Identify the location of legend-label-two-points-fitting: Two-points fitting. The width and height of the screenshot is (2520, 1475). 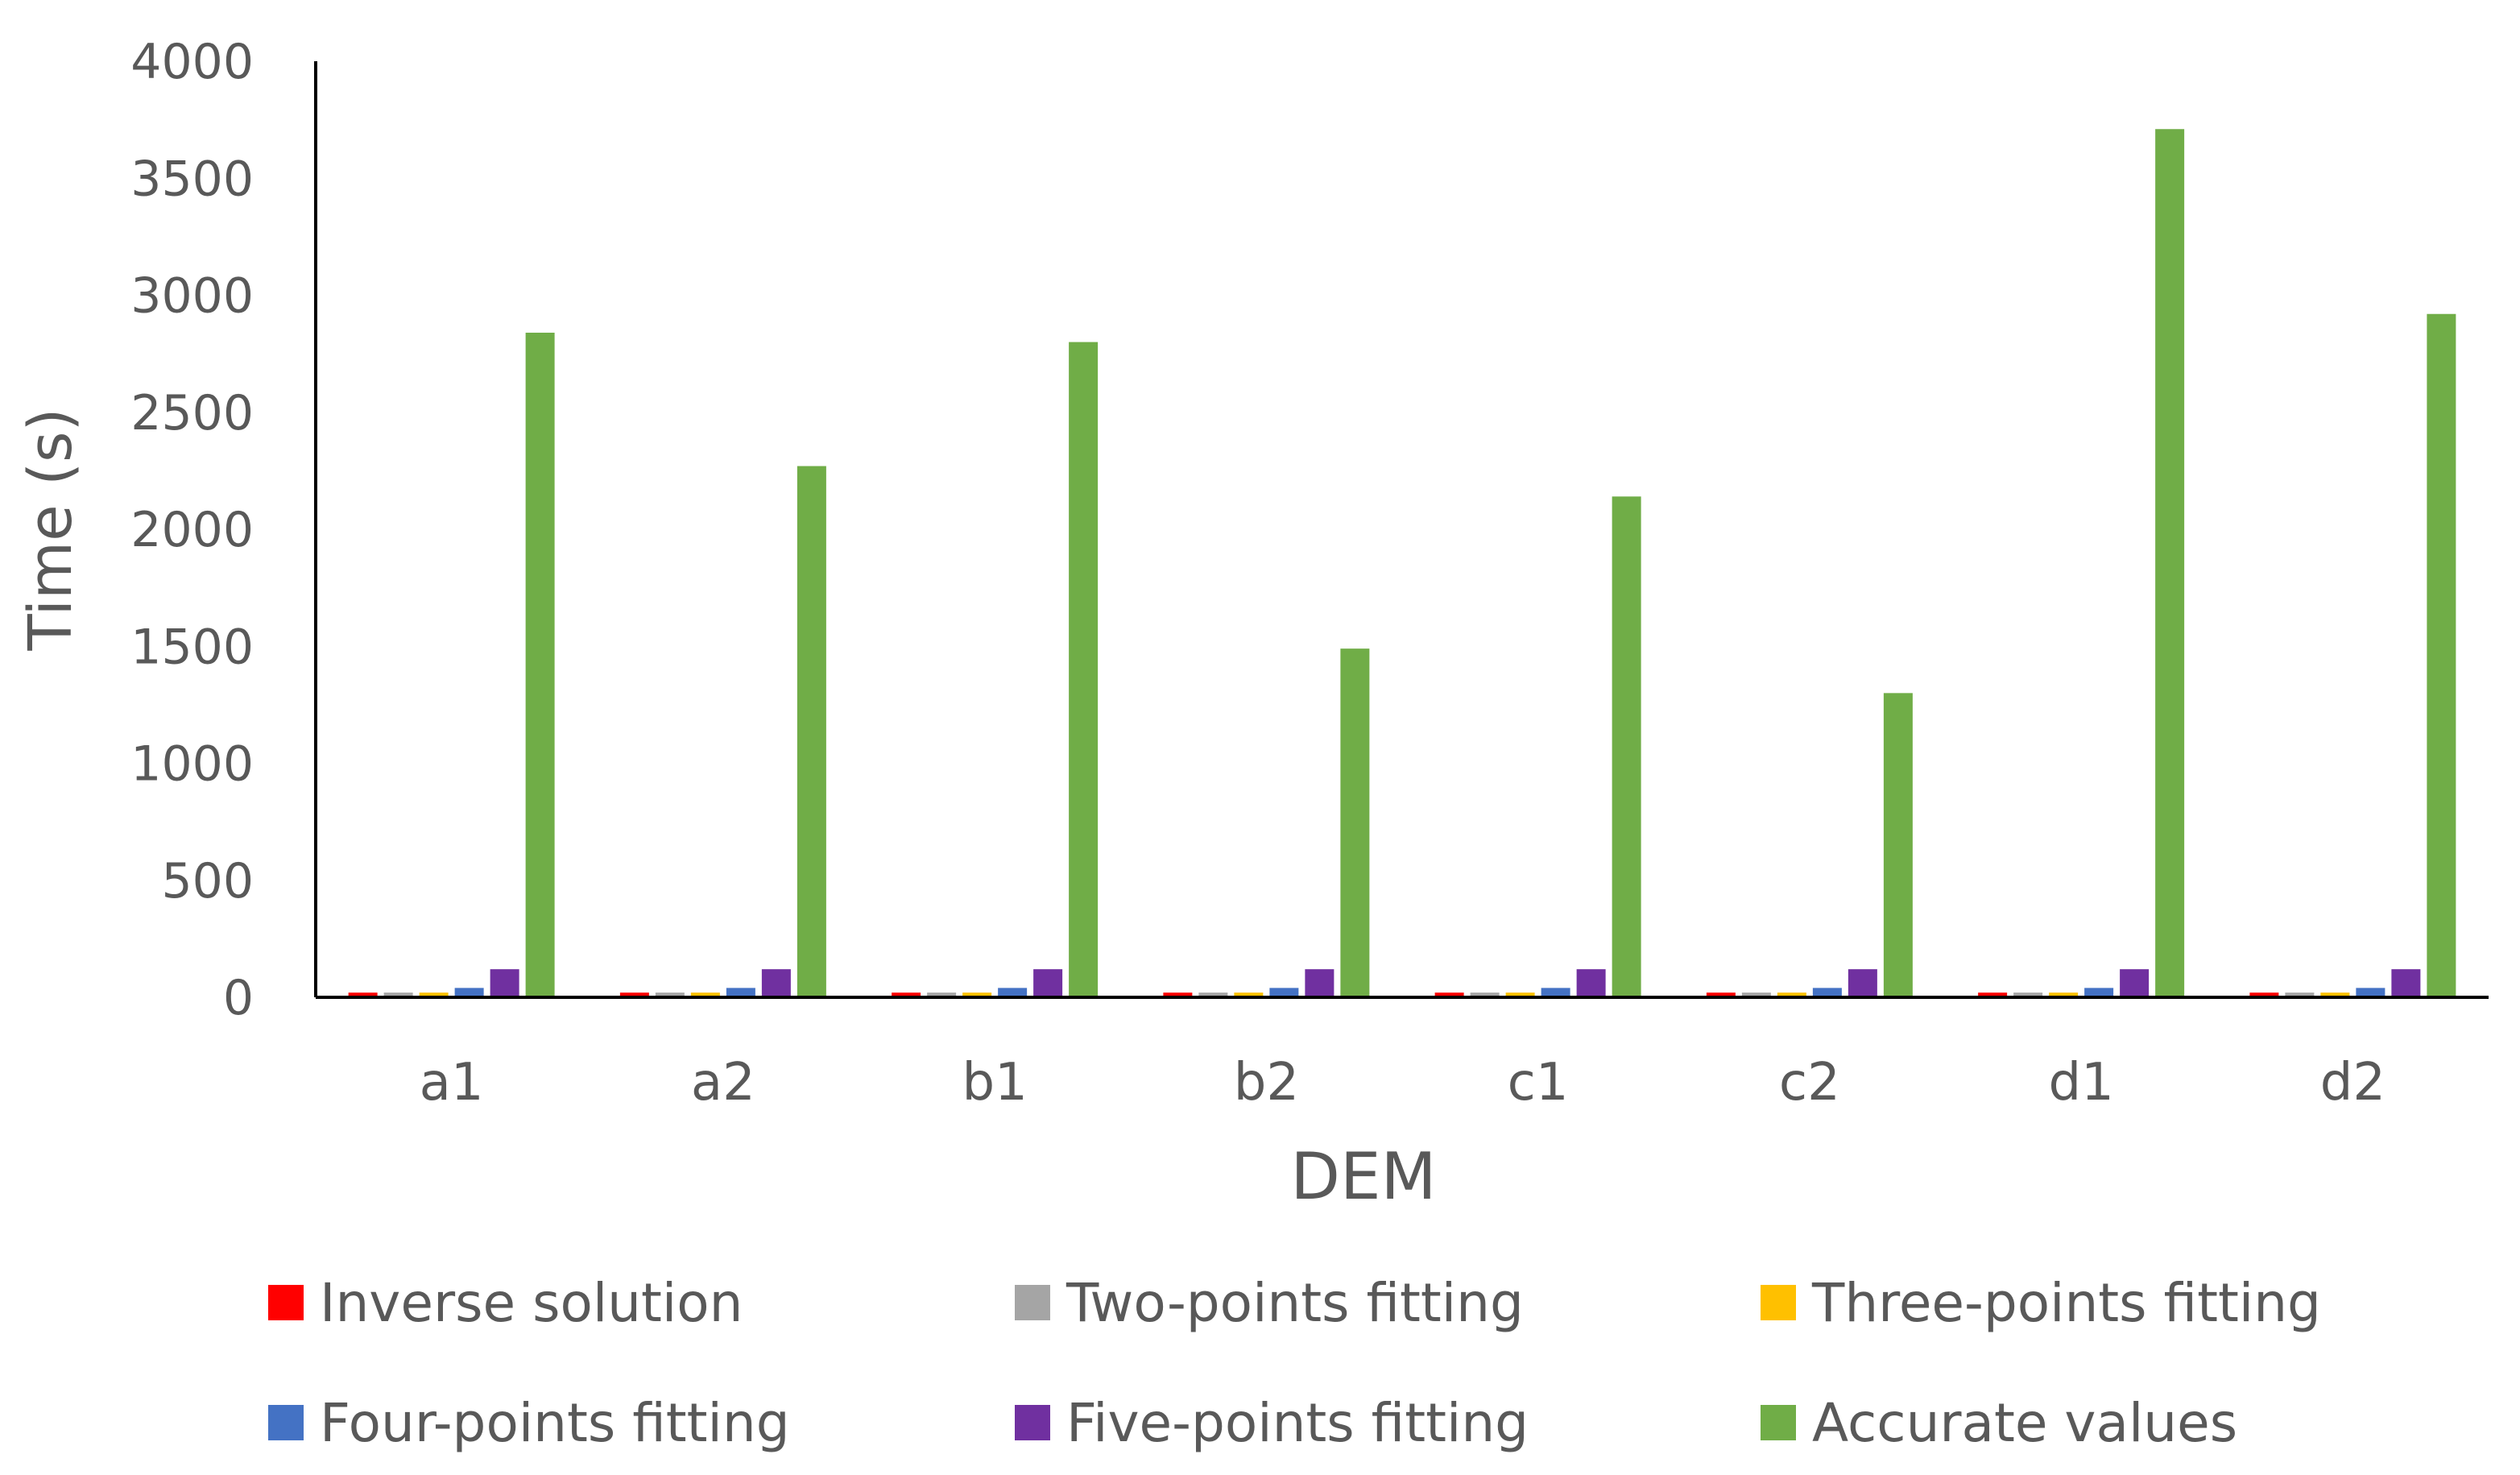
(1295, 1303).